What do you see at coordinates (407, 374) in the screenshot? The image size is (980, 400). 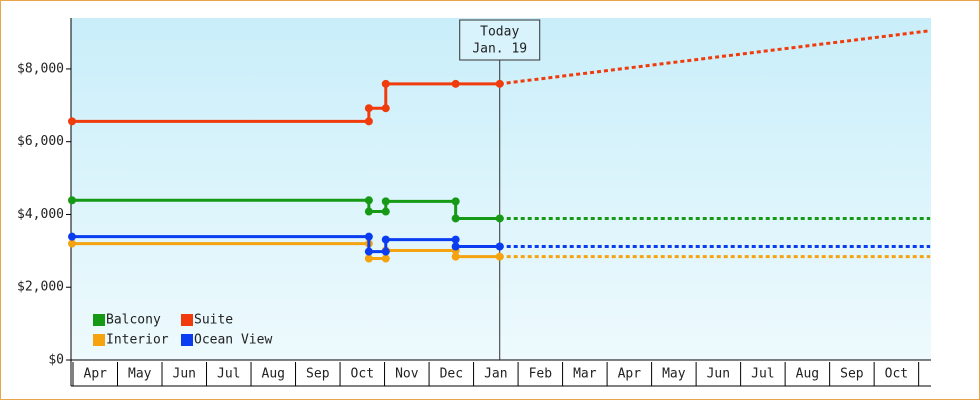 I see `x-tick-label: Nov` at bounding box center [407, 374].